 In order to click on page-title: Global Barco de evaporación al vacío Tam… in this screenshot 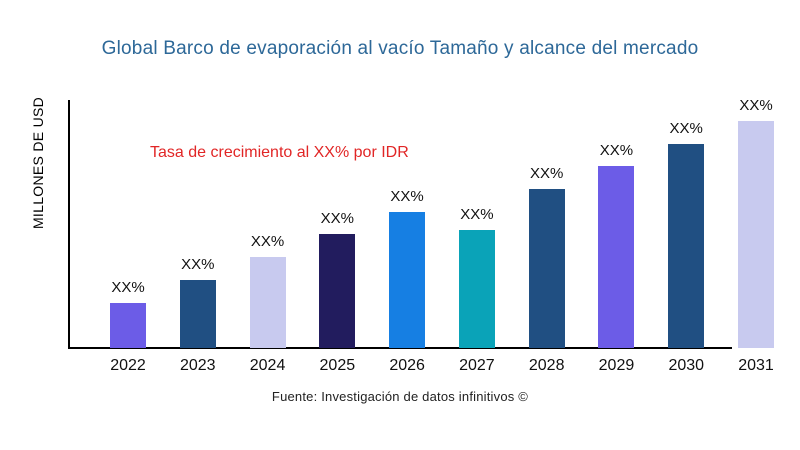, I will do `click(400, 48)`.